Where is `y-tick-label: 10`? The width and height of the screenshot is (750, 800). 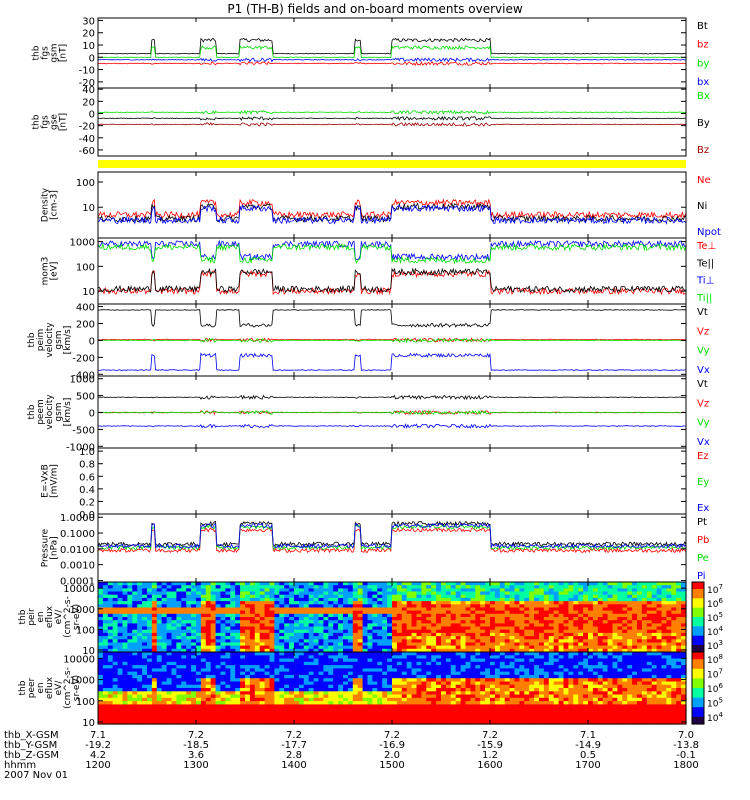 y-tick-label: 10 is located at coordinates (88, 46).